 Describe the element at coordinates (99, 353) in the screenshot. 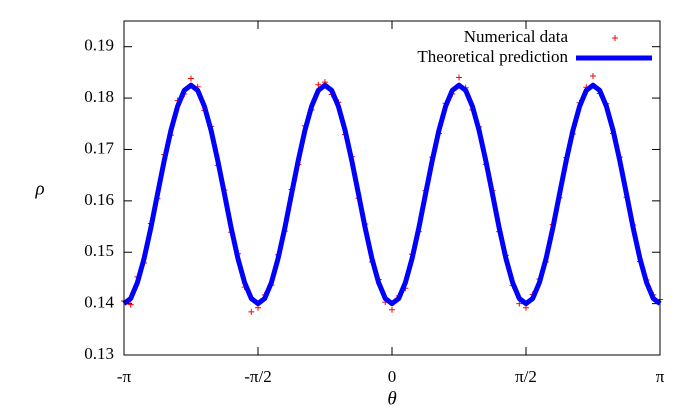

I see `y-tick-label: 0.13` at that location.